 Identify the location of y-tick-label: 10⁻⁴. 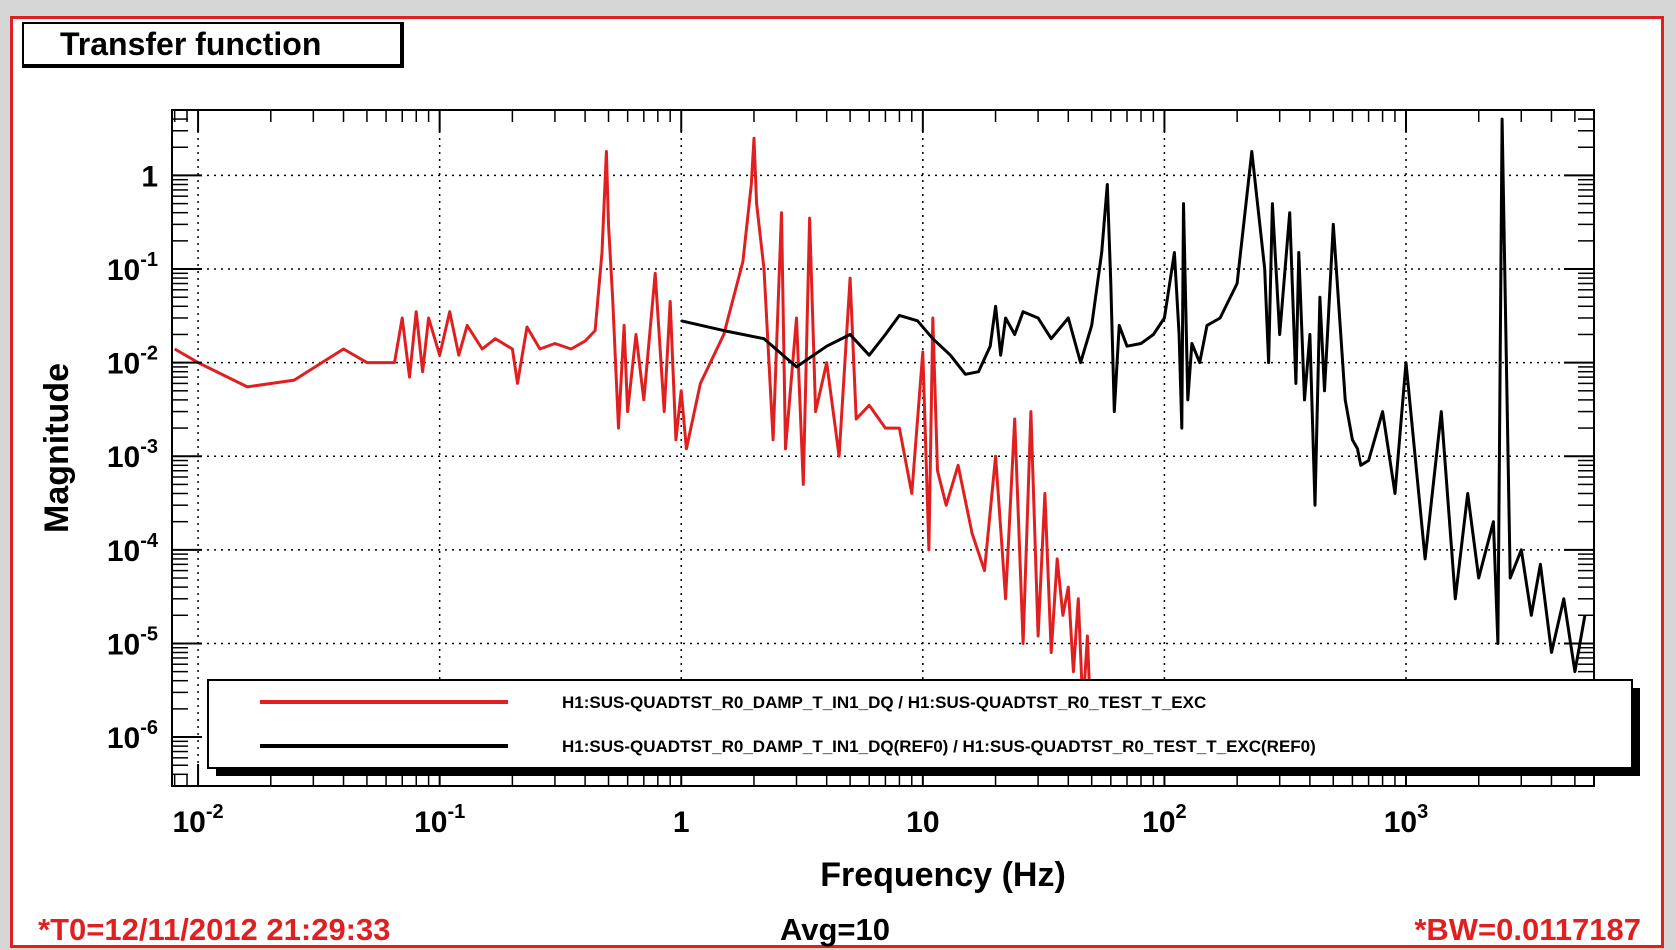
(133, 549).